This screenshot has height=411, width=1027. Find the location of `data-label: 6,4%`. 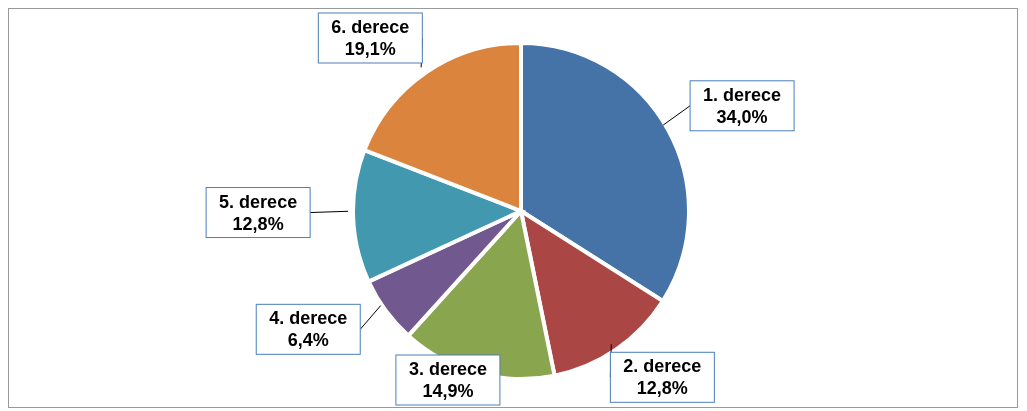

data-label: 6,4% is located at coordinates (308, 340).